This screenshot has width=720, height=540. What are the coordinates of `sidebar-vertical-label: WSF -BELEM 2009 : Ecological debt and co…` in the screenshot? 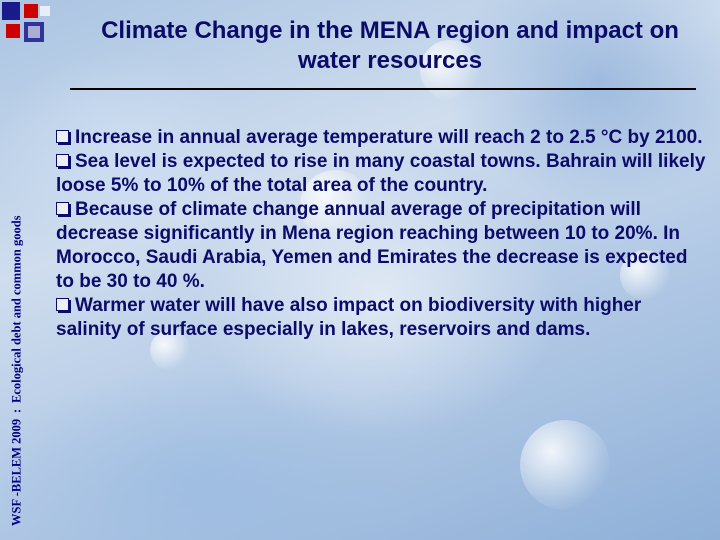 It's located at (17, 275).